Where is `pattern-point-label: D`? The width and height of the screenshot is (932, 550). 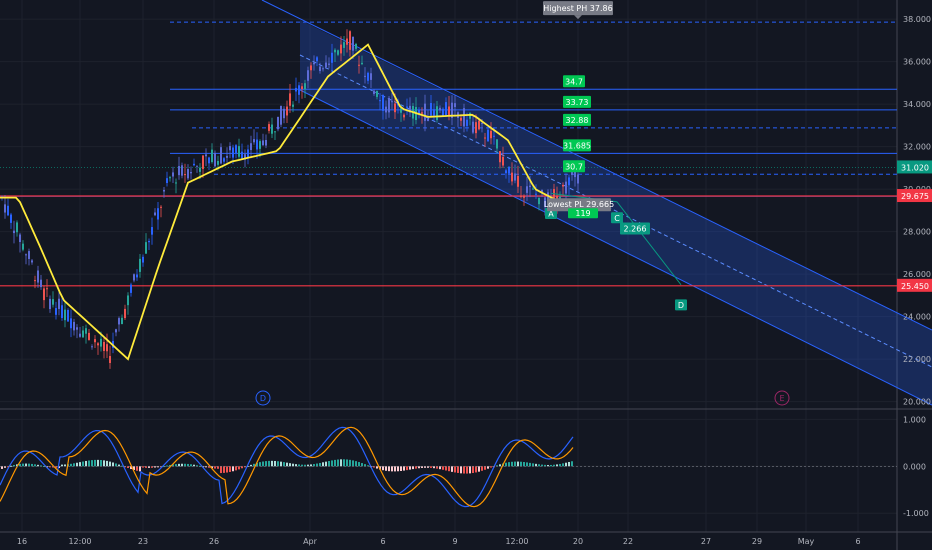 pattern-point-label: D is located at coordinates (681, 305).